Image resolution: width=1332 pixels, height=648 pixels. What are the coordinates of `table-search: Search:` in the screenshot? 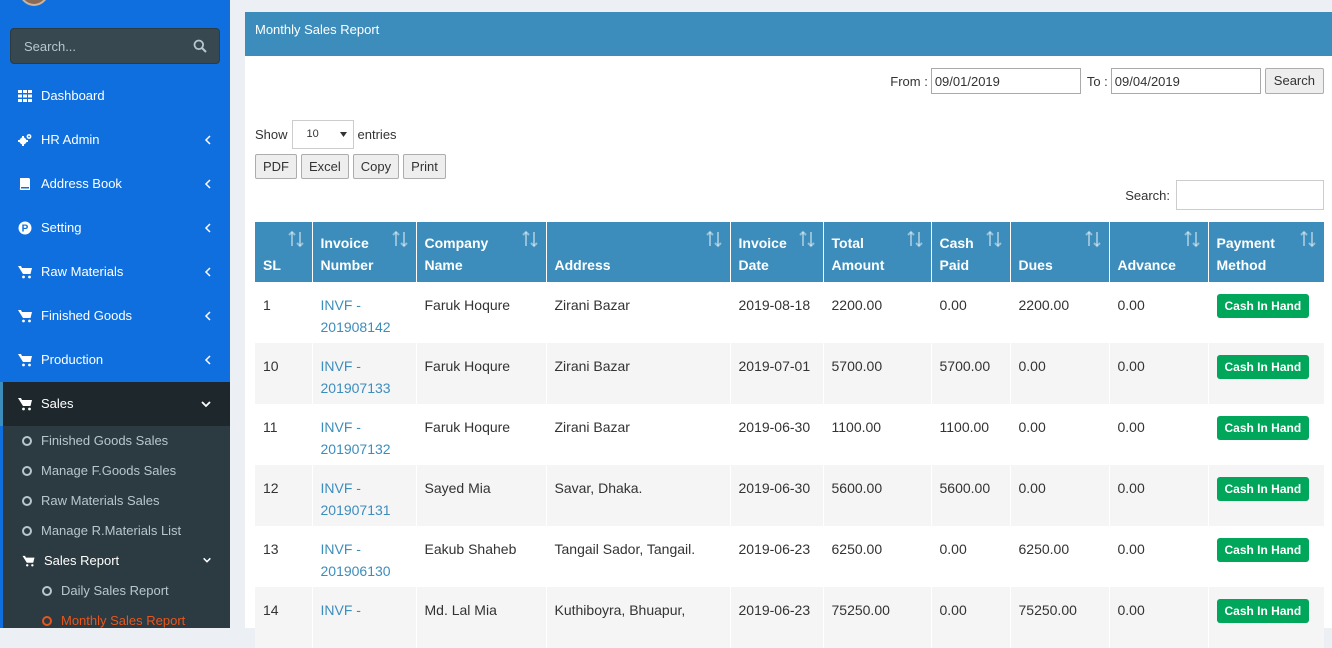 It's located at (1224, 195).